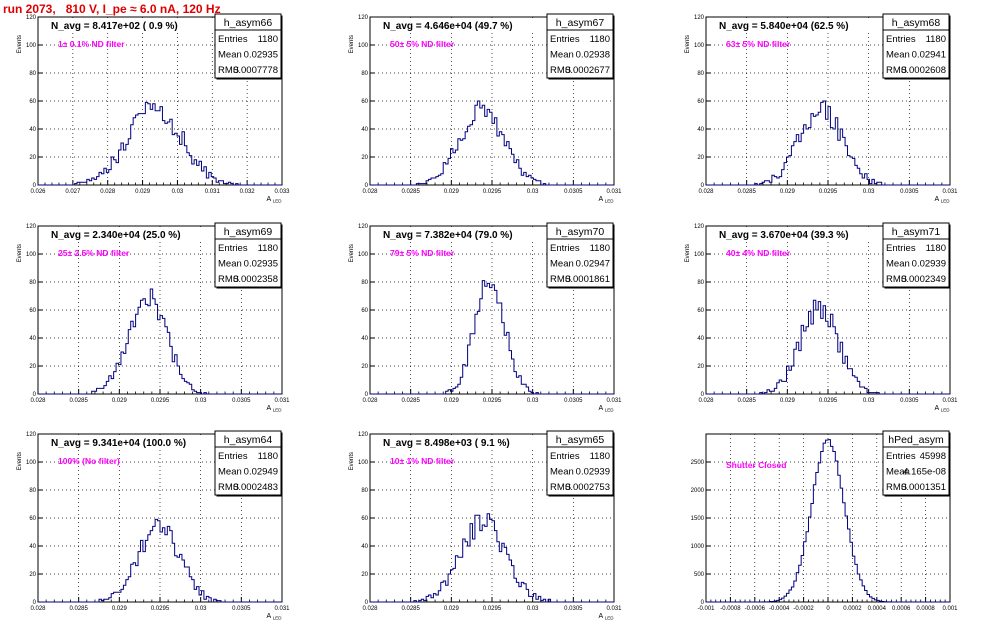 The image size is (996, 622). Describe the element at coordinates (698, 519) in the screenshot. I see `y-tick-label: 1500` at that location.